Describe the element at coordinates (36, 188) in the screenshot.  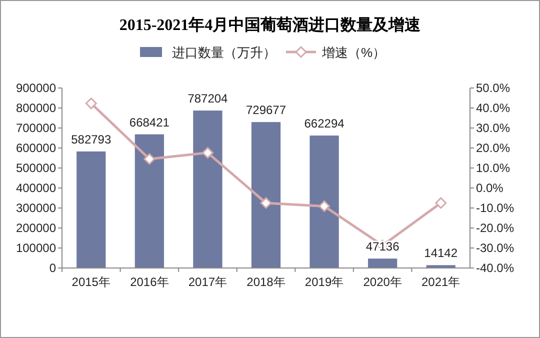
I see `y-tick-label: 400000` at that location.